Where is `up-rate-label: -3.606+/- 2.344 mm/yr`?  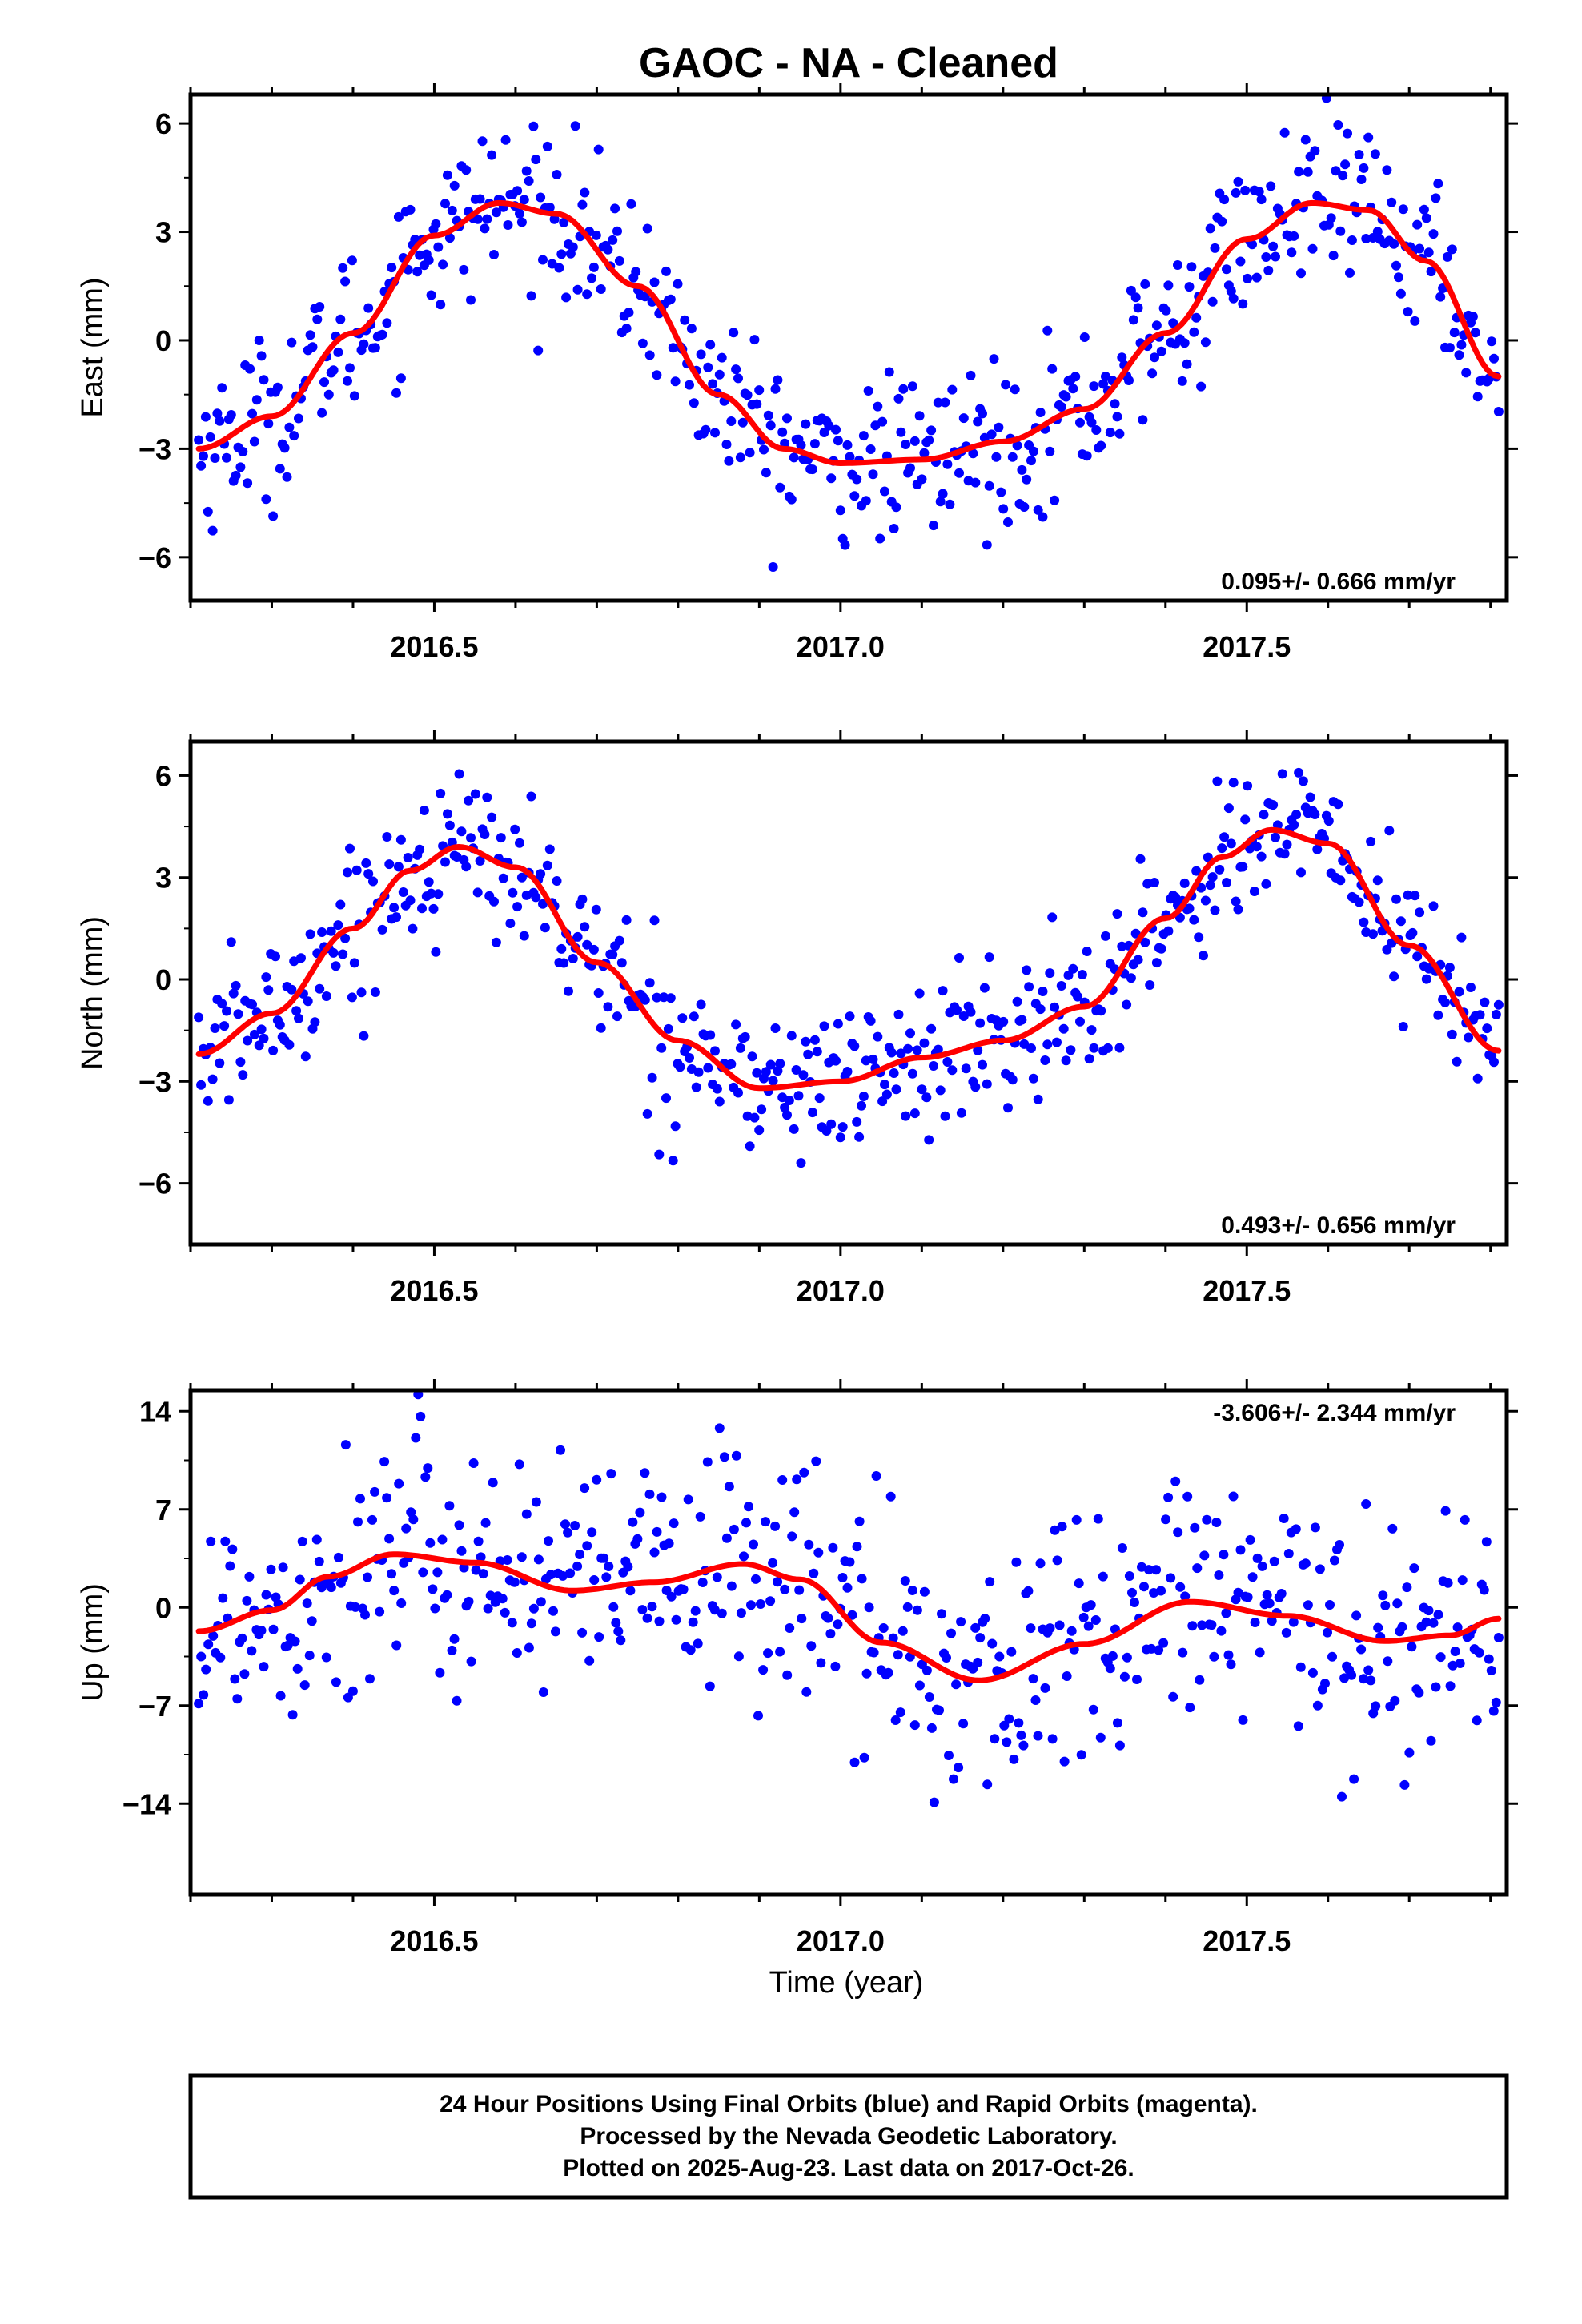
up-rate-label: -3.606+/- 2.344 mm/yr is located at coordinates (1334, 1413).